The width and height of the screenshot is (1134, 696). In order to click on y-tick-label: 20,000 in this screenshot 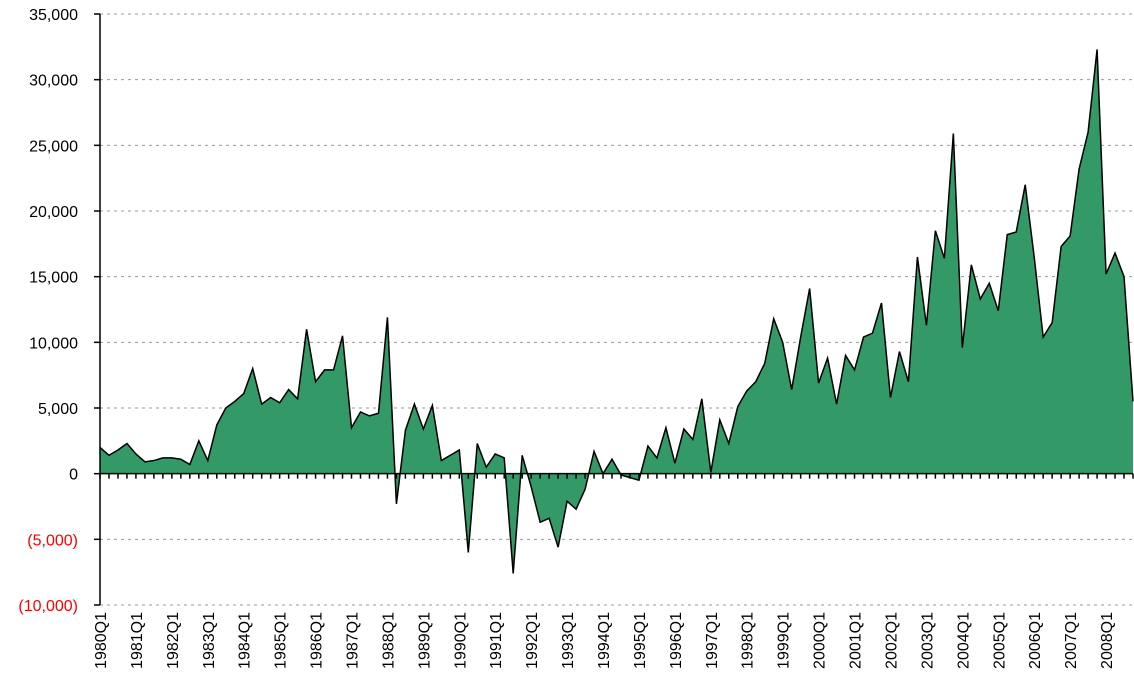, I will do `click(53, 212)`.